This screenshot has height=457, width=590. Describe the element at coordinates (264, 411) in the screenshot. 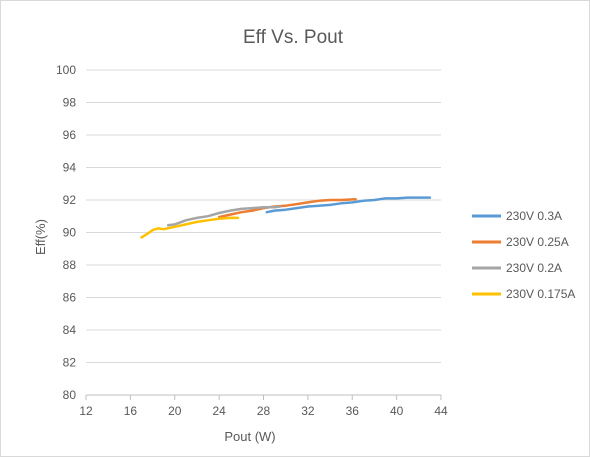

I see `x-tick-label: 28` at that location.